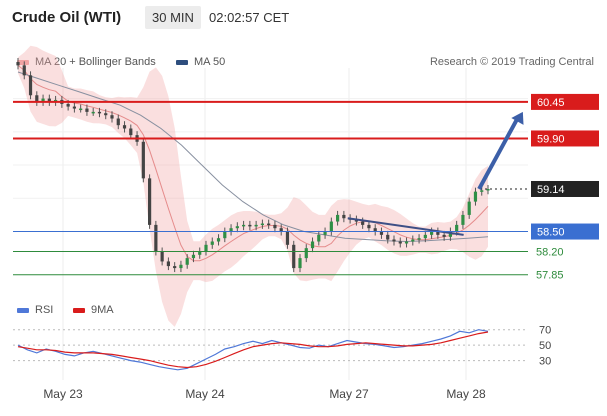 The height and width of the screenshot is (416, 607). I want to click on price-level-label: 59.14, so click(551, 190).